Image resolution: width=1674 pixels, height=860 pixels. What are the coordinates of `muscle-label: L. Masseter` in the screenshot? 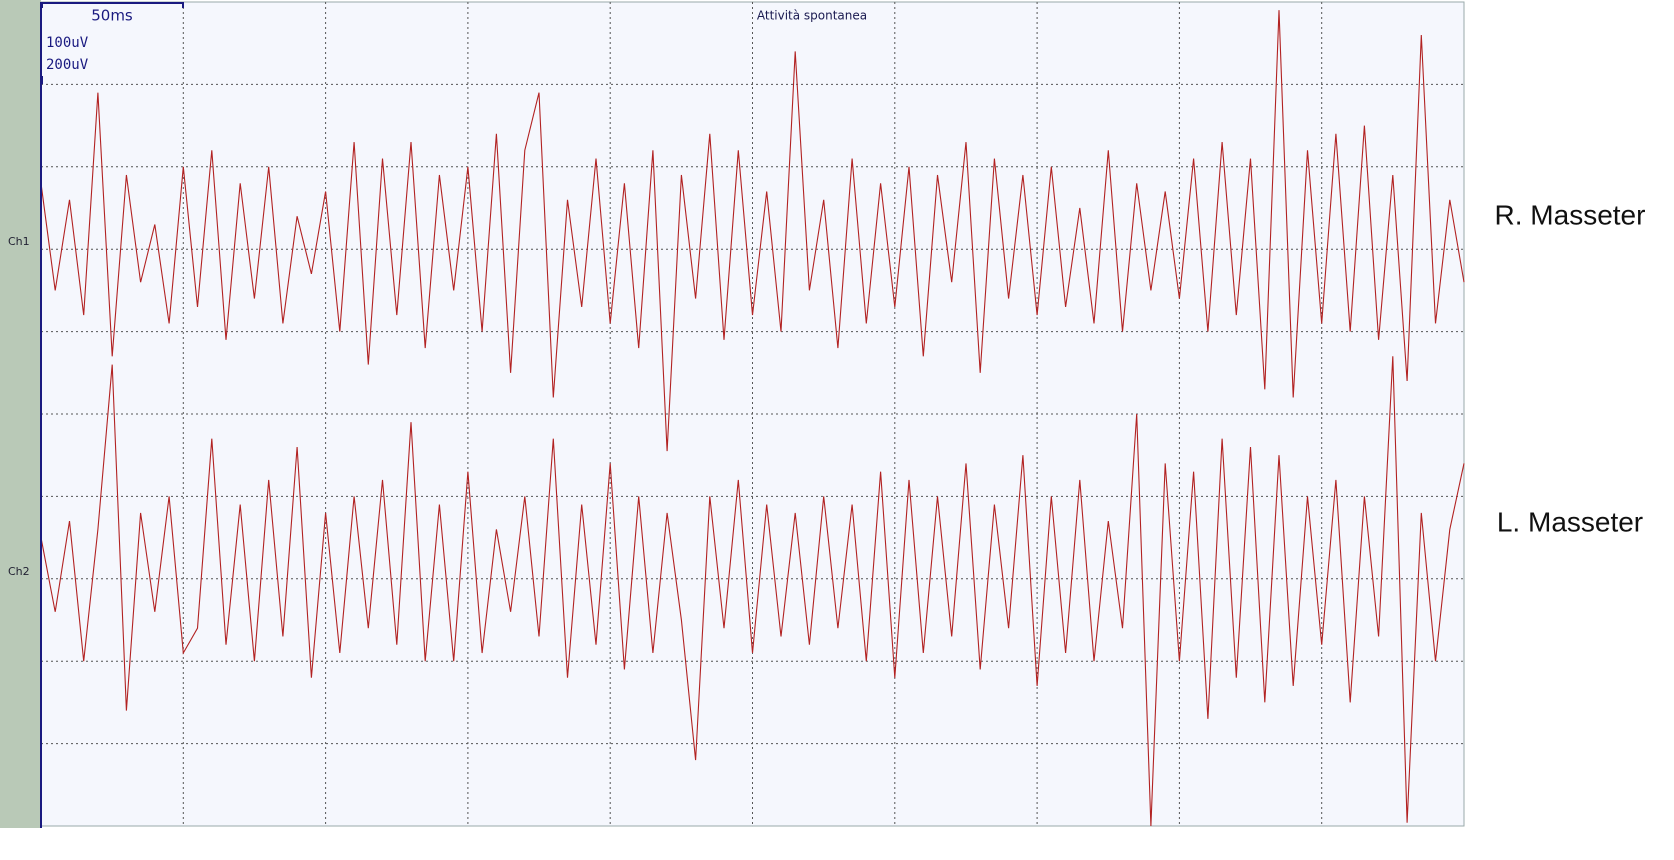 It's located at (1570, 521).